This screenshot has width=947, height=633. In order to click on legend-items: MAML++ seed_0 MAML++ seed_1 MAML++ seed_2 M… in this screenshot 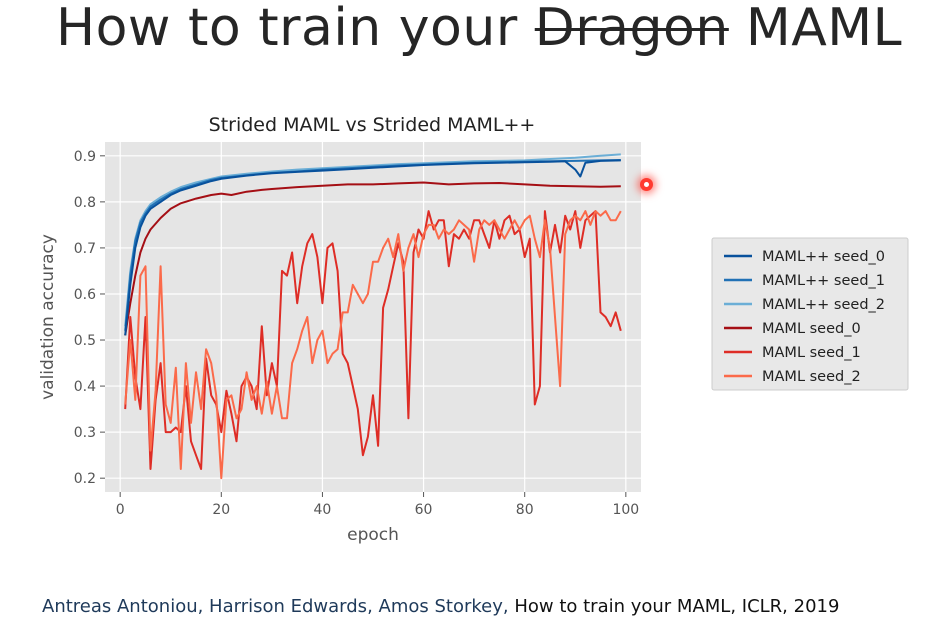, I will do `click(804, 317)`.